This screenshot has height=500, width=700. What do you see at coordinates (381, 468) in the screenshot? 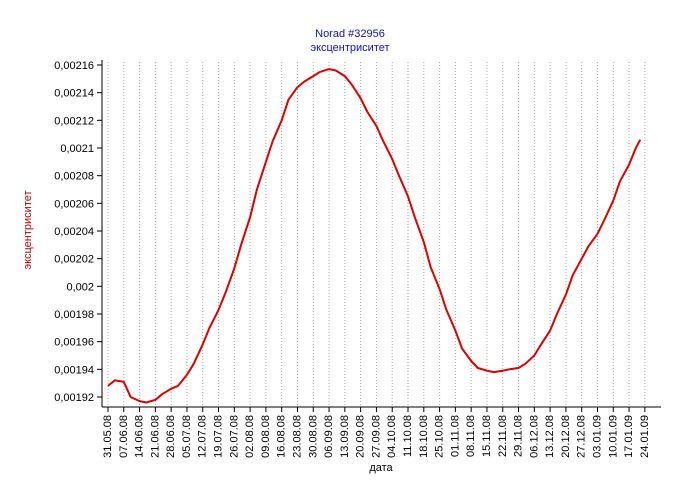
I see `x-axis-label: дата` at bounding box center [381, 468].